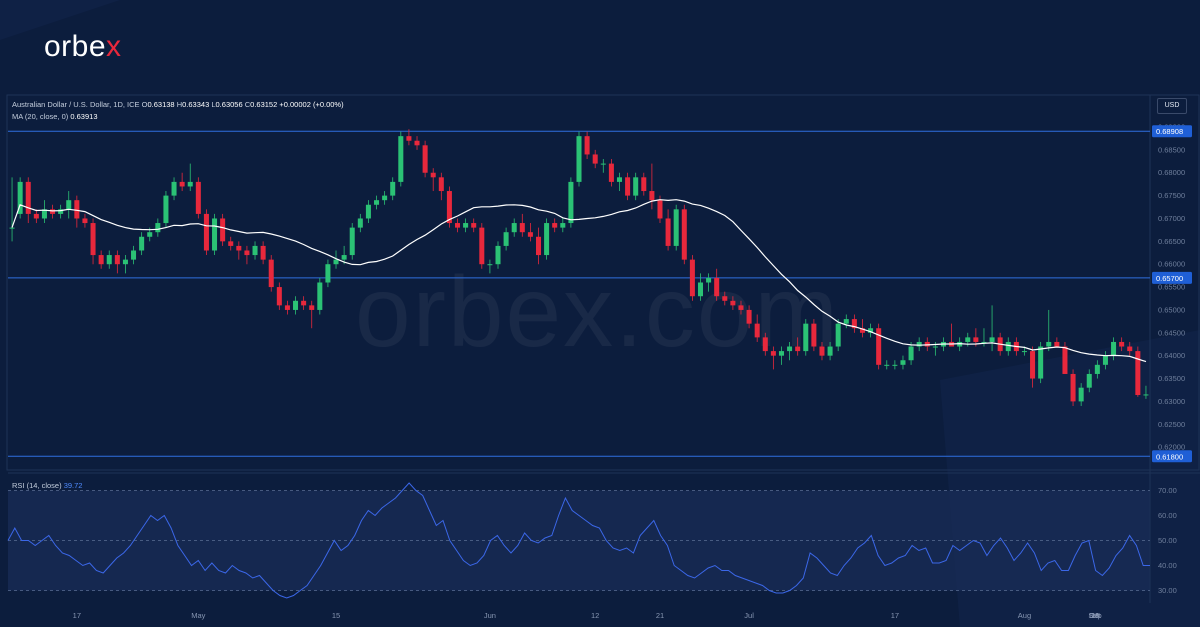  I want to click on deco-shape, so click(60, 20).